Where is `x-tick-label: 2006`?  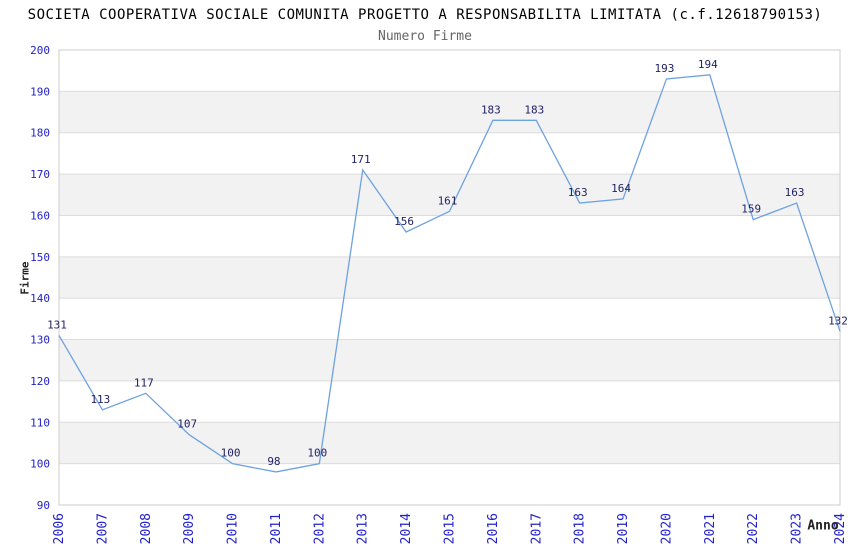
x-tick-label: 2006 is located at coordinates (59, 528).